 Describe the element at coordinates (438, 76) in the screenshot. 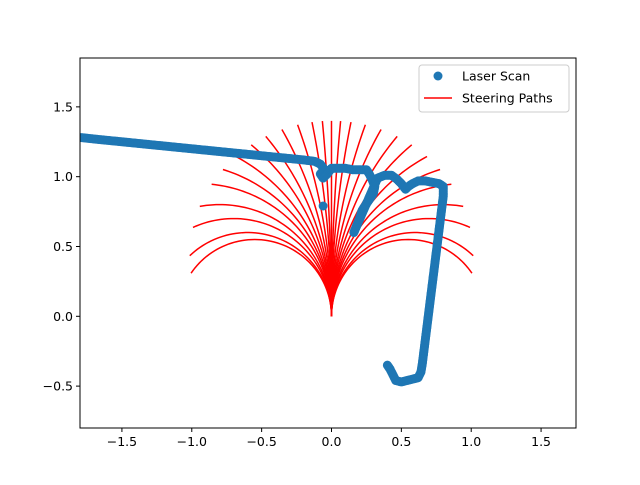

I see `legend-marker-laser-scan` at that location.